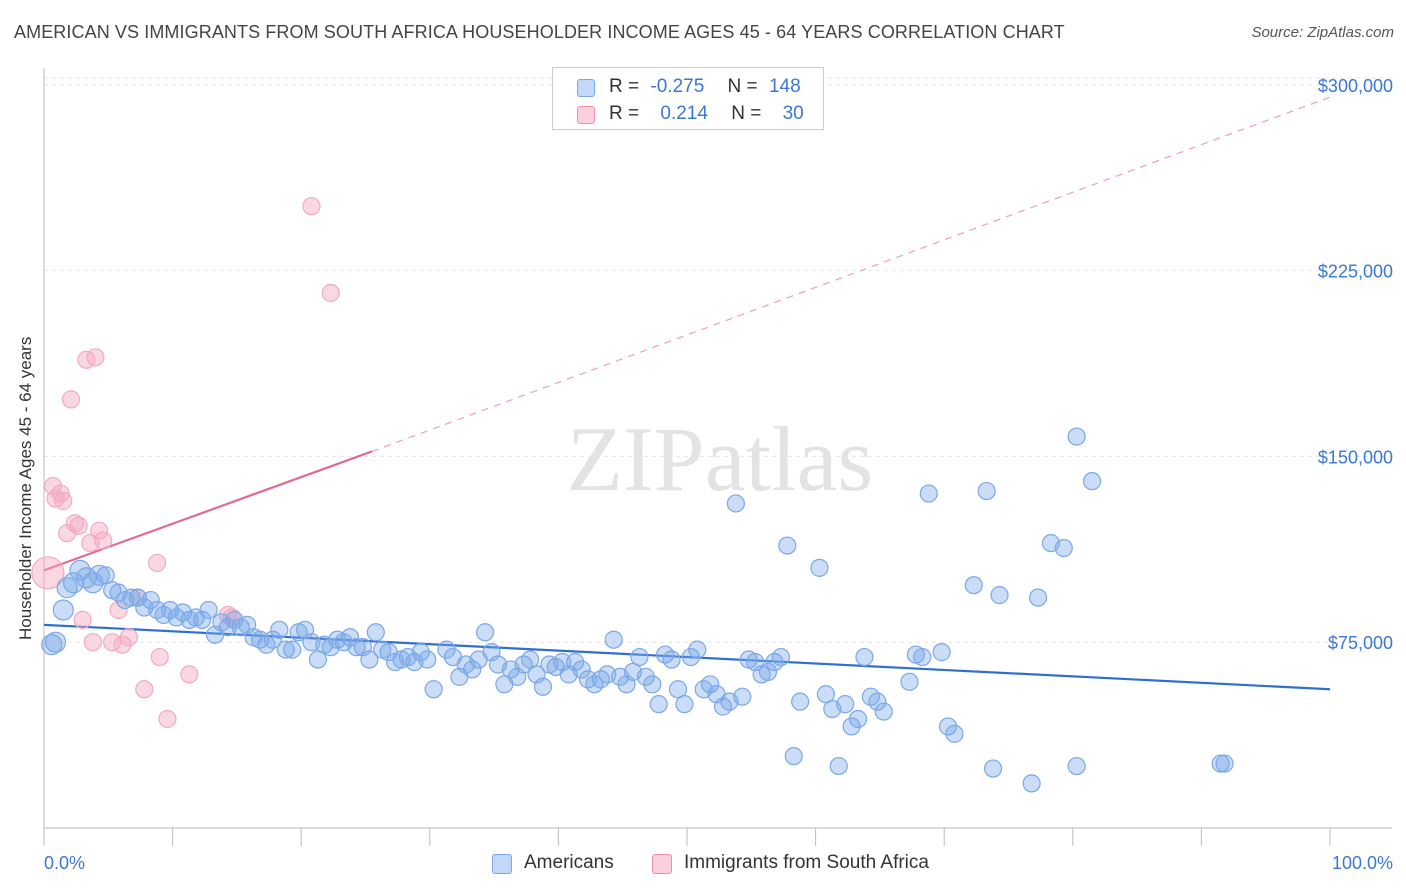  Describe the element at coordinates (569, 862) in the screenshot. I see `series-legend-label: Americans` at that location.